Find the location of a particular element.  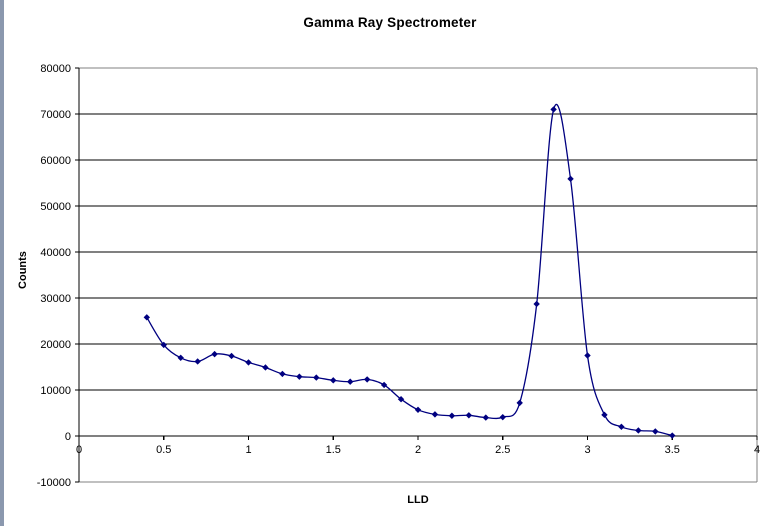

x-tick-label: 0 is located at coordinates (79, 450).